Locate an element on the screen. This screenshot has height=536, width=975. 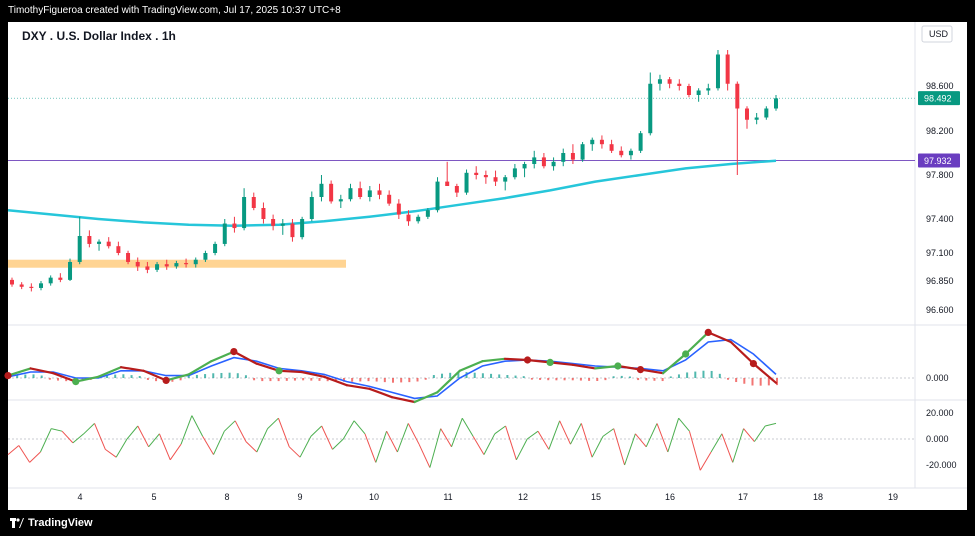
momentum-tick-label: 0.000 is located at coordinates (937, 439).